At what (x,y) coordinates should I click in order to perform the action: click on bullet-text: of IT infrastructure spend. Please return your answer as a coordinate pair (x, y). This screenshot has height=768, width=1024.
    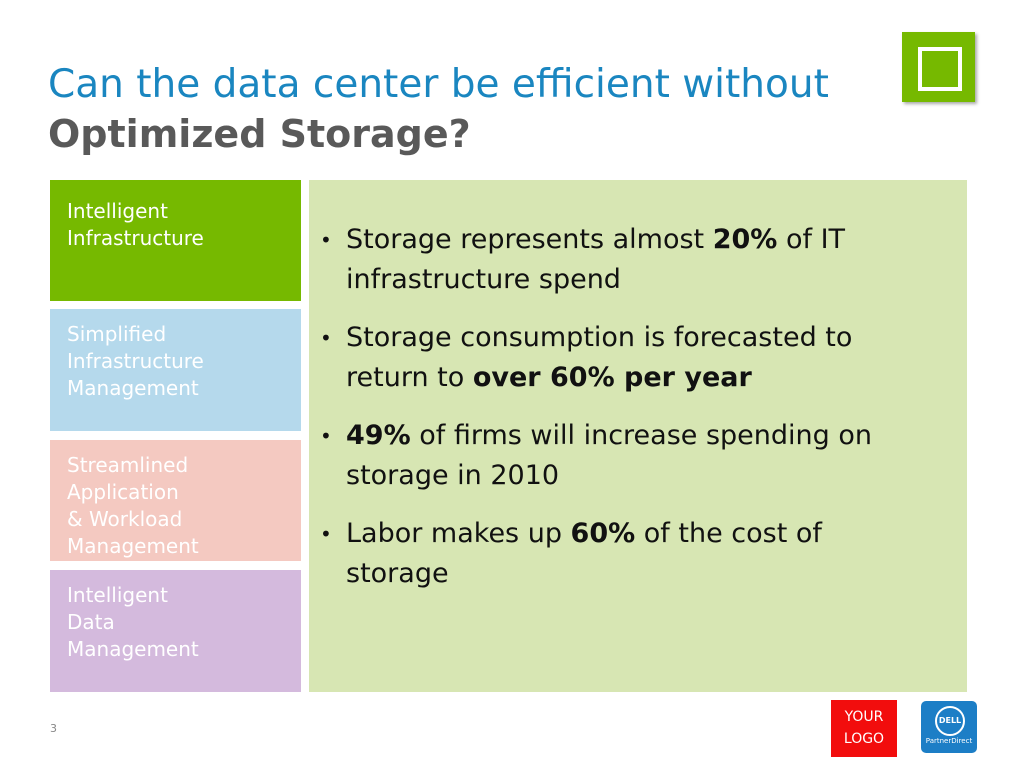
    Looking at the image, I should click on (596, 259).